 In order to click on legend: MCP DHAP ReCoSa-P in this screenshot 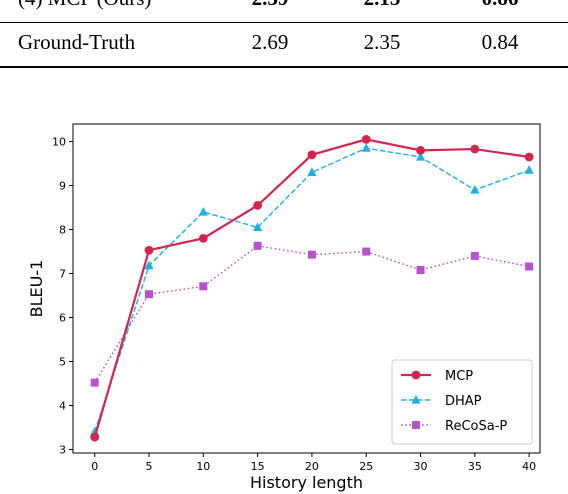, I will do `click(462, 402)`.